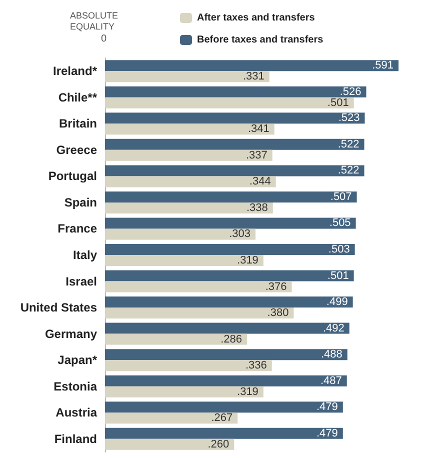  I want to click on data-label: .499, so click(337, 302).